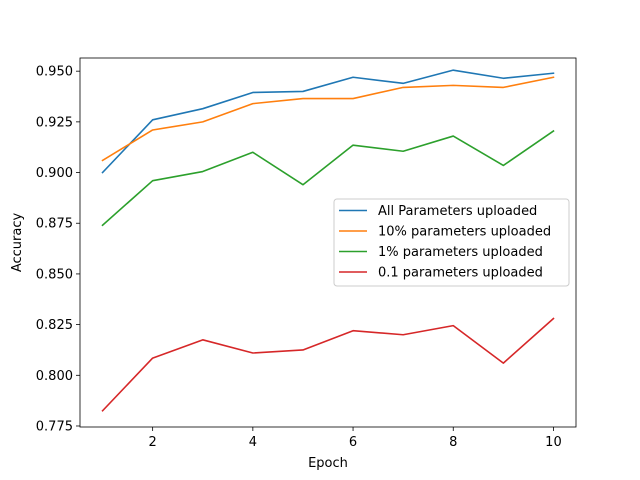 This screenshot has height=480, width=640. Describe the element at coordinates (54, 426) in the screenshot. I see `y-tick-label: 0.775` at that location.